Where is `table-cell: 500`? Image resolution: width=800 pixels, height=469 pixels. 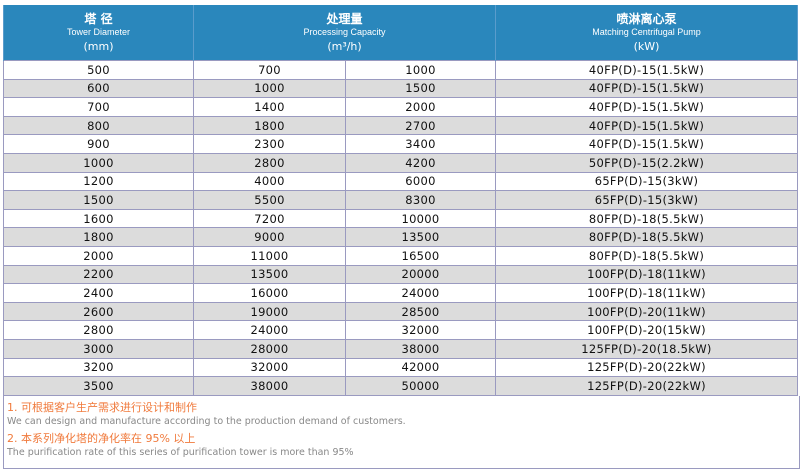
table-cell: 500 is located at coordinates (98, 70).